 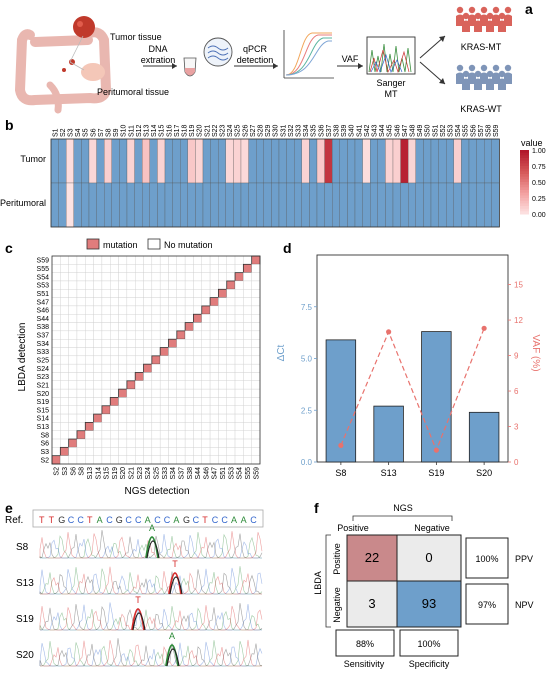 I want to click on specificity-value: 100%, so click(x=428, y=644).